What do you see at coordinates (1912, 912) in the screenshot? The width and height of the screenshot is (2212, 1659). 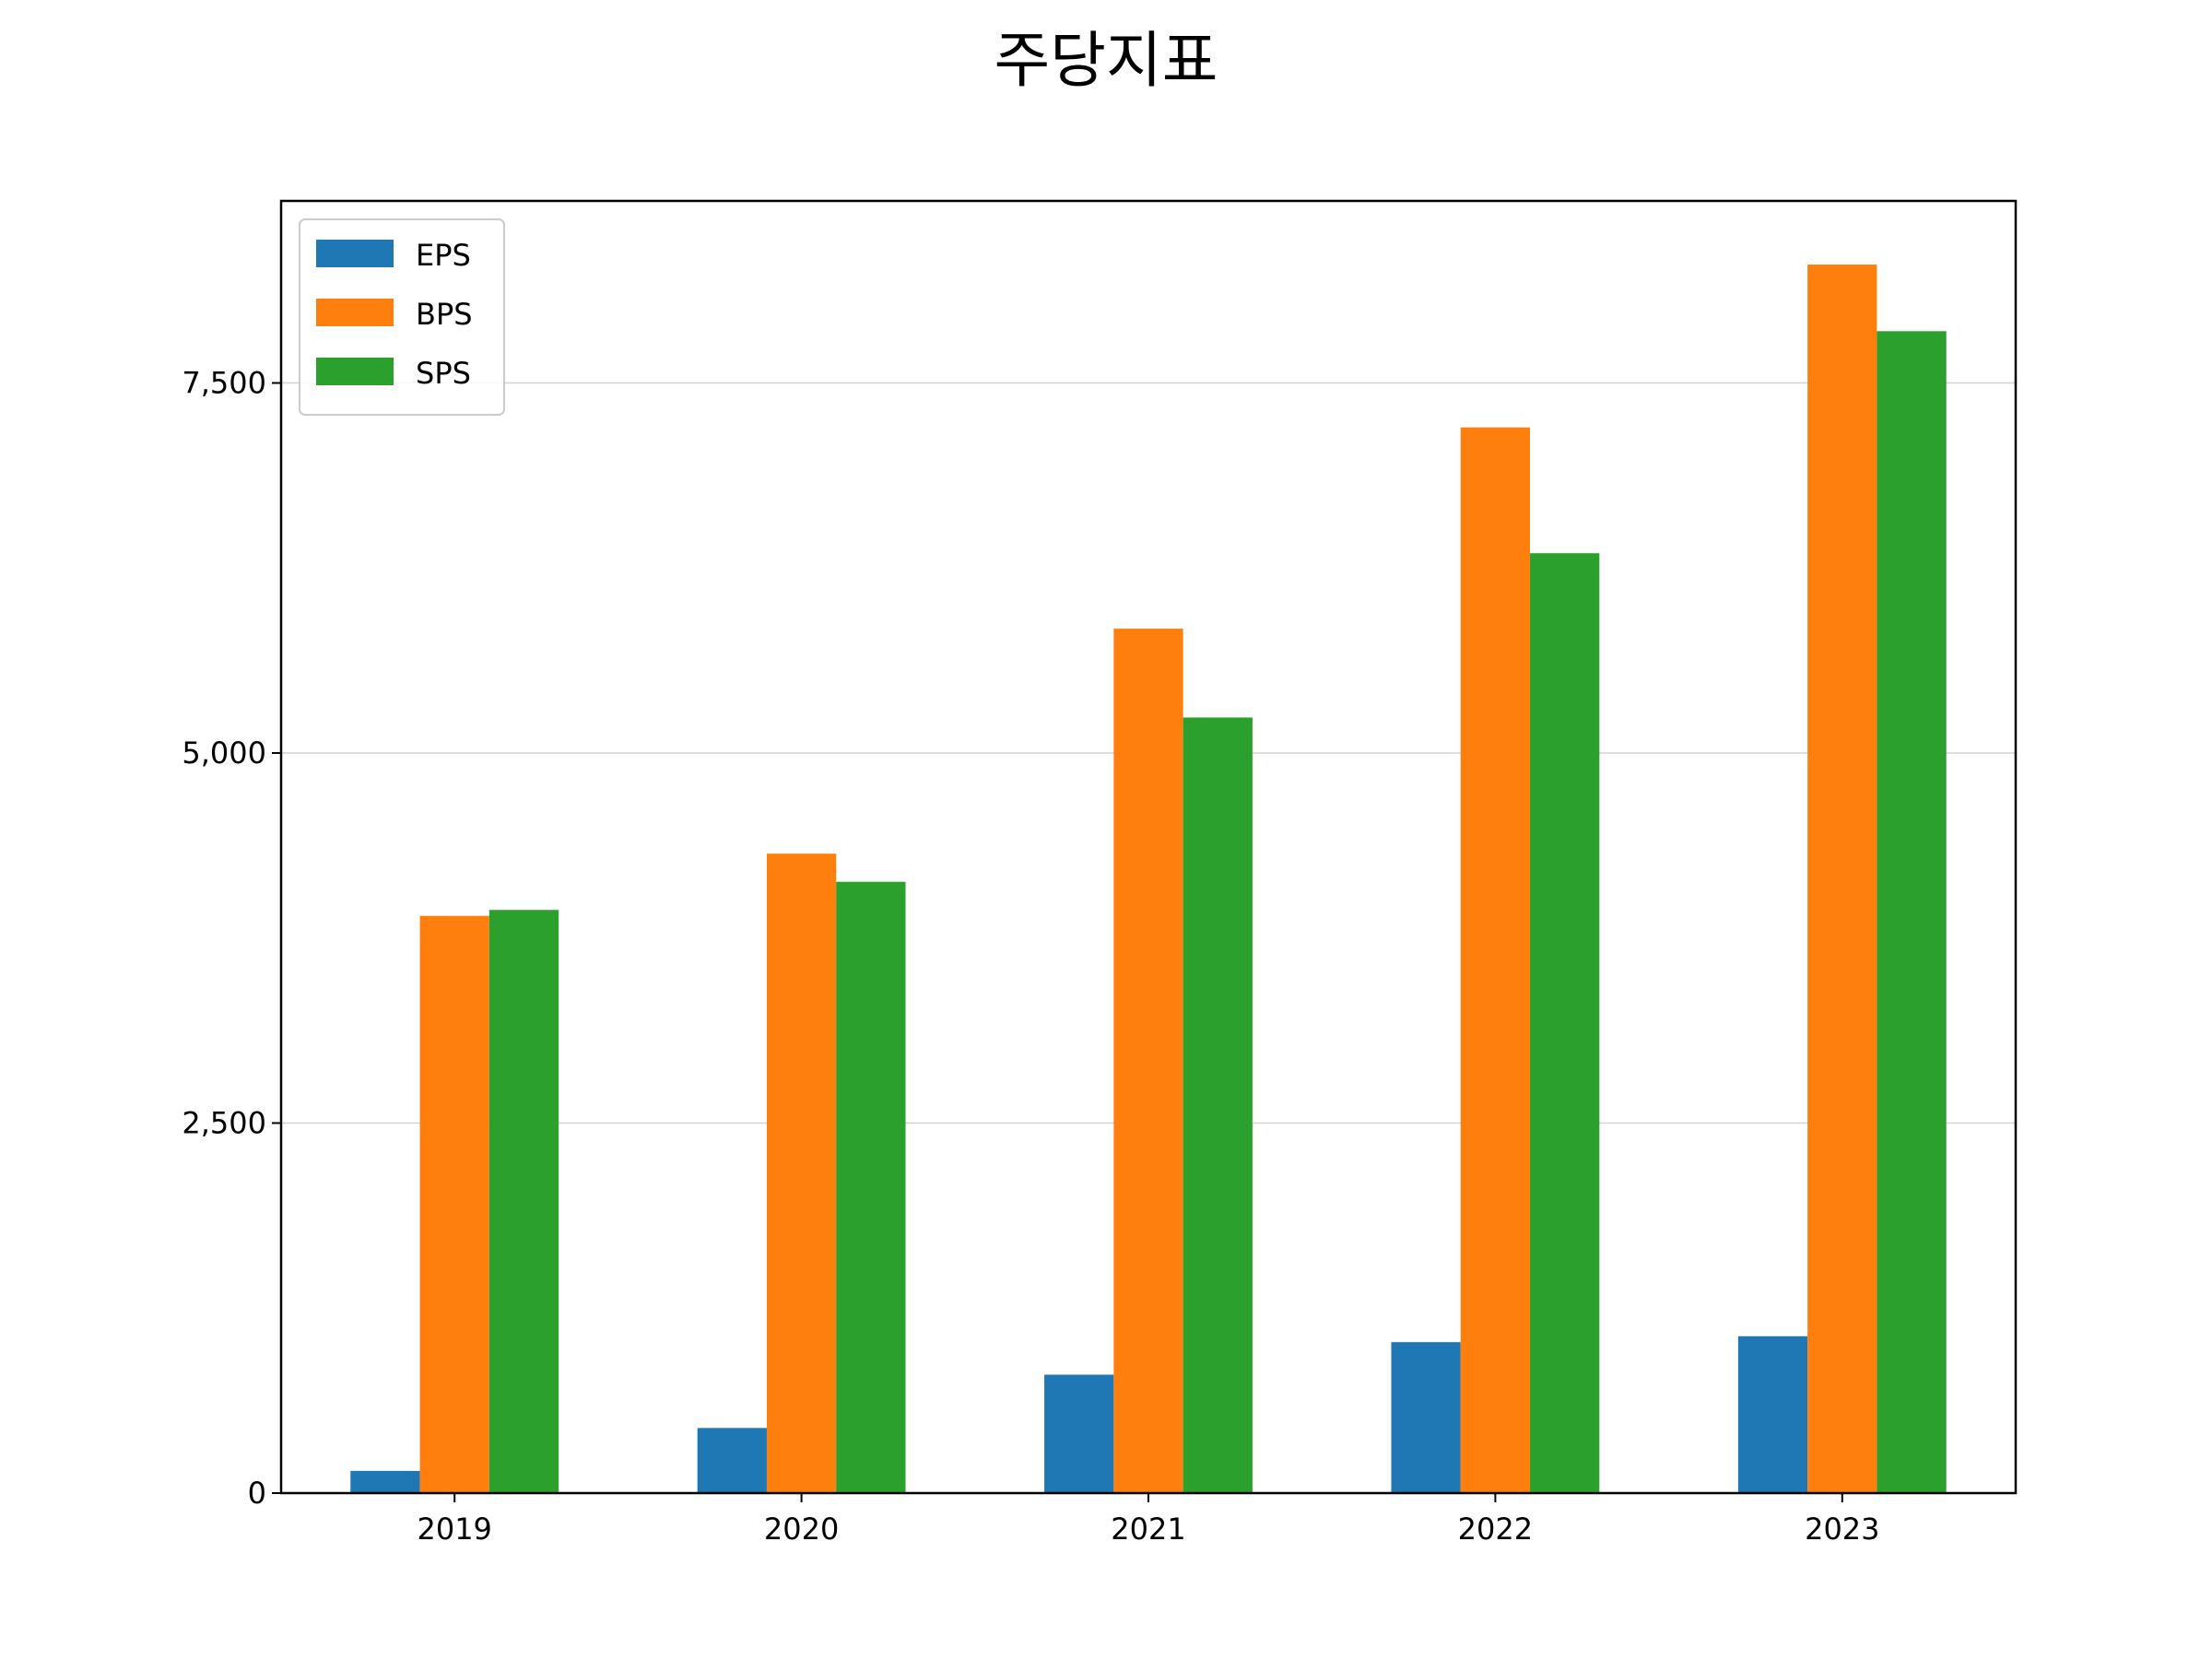 I see `bar-sps-2023` at bounding box center [1912, 912].